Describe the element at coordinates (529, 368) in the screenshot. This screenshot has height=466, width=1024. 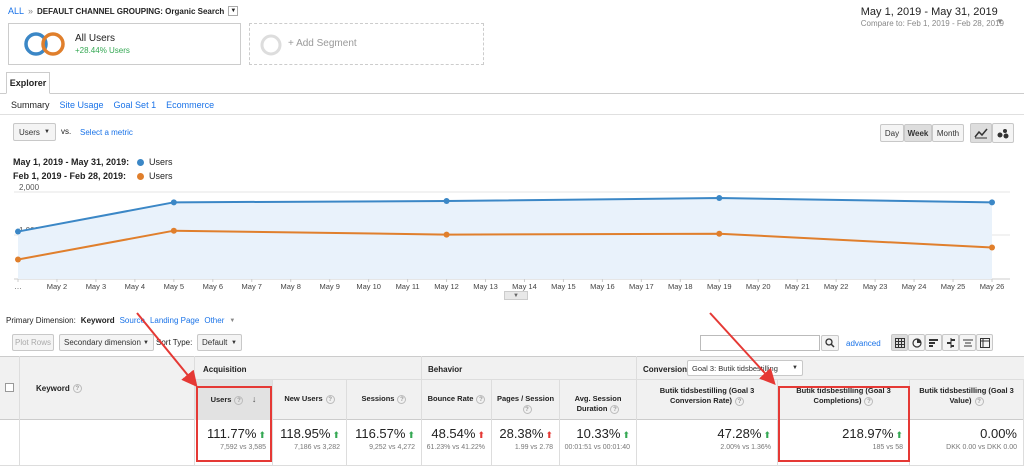
I see `group-behavior: Behavior` at that location.